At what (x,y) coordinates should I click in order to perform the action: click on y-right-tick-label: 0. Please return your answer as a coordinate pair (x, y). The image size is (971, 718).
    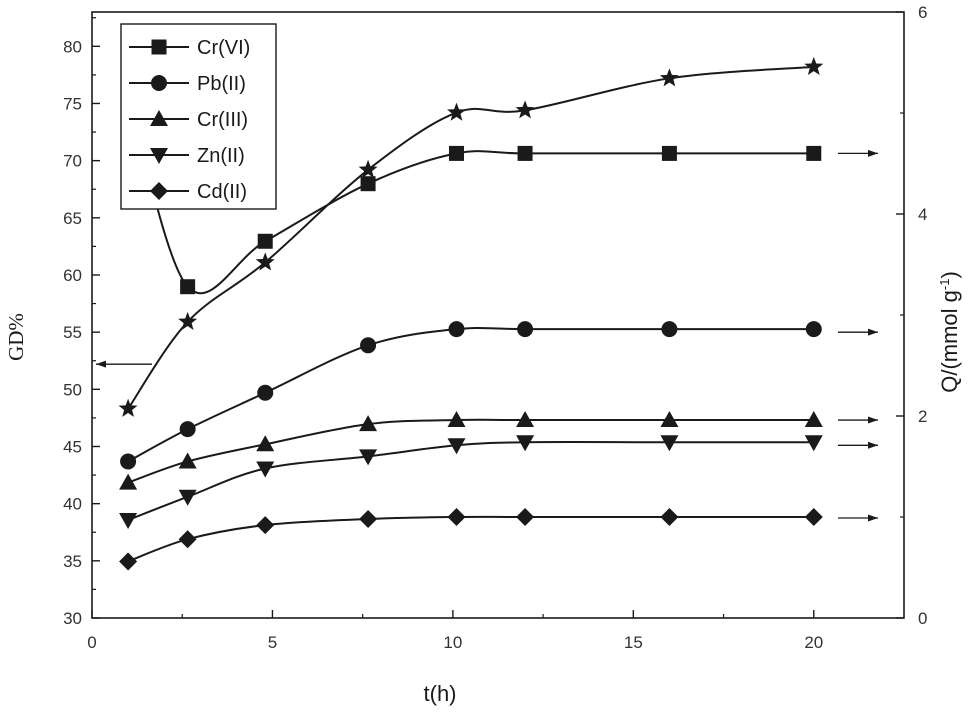
    Looking at the image, I should click on (922, 618).